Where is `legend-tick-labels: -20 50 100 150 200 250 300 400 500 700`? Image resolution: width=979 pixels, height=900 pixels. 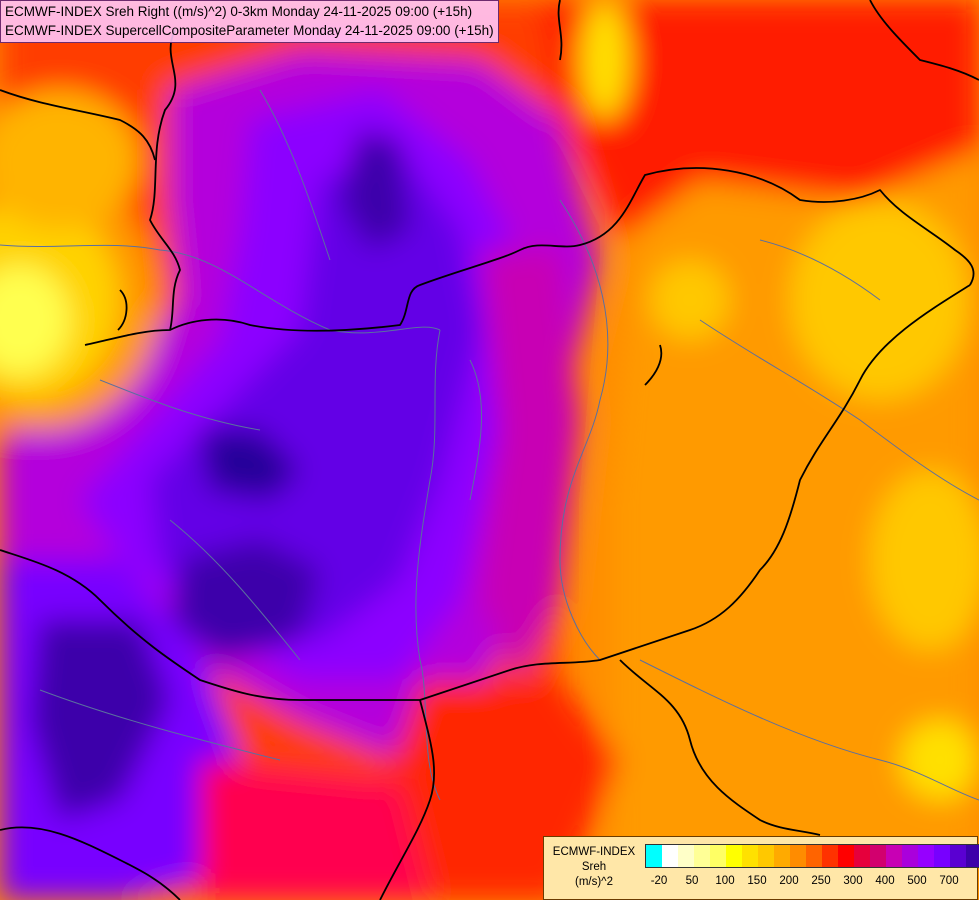 legend-tick-labels: -20 50 100 150 200 250 300 400 500 700 is located at coordinates (810, 883).